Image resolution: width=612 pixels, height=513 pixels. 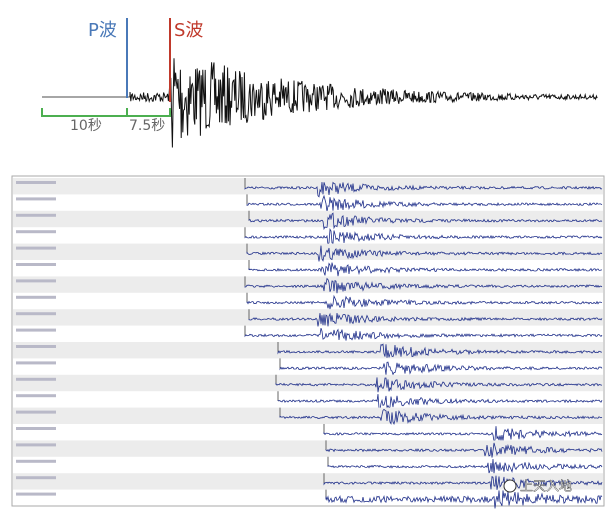 I want to click on watermark: 上天入地, so click(x=537, y=487).